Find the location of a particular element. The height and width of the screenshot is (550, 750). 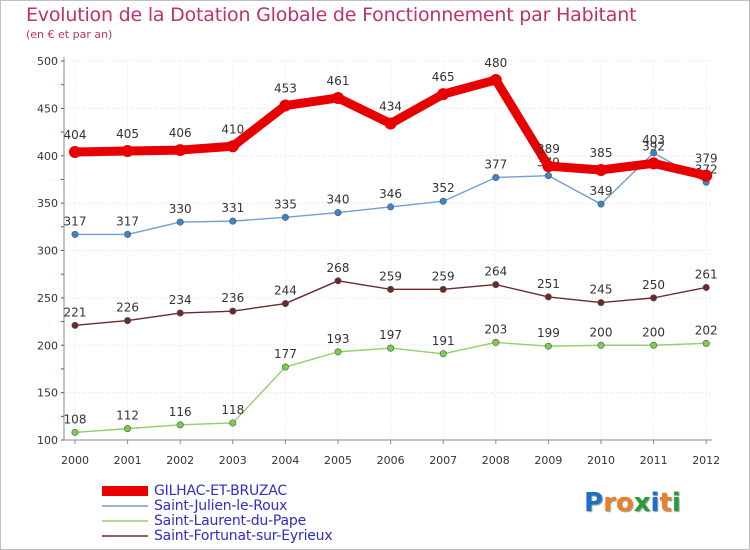

logo-letter: o is located at coordinates (624, 503).